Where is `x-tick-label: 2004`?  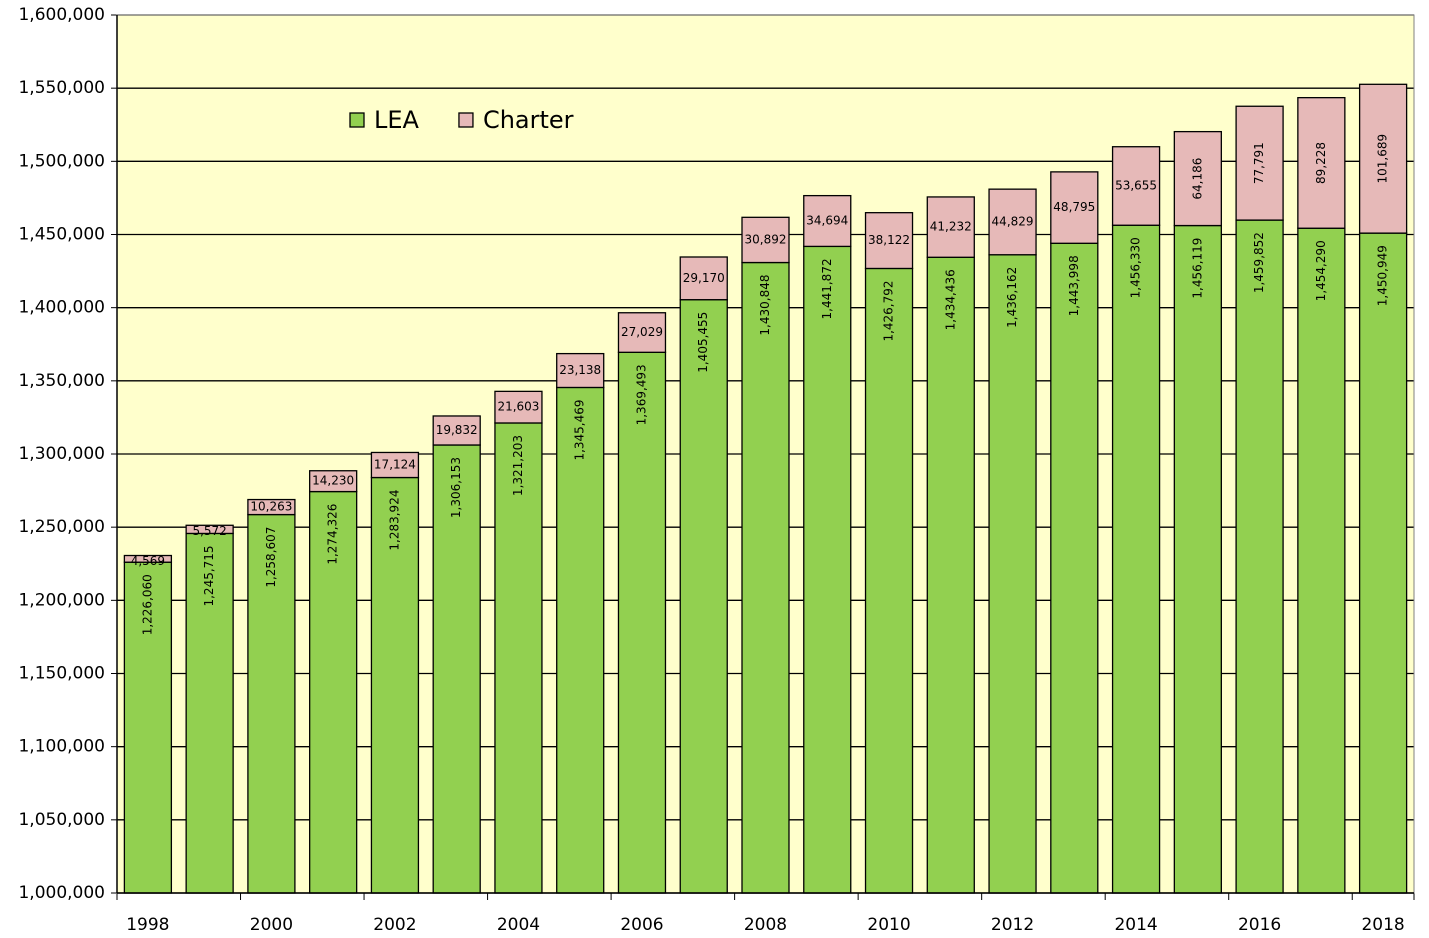
x-tick-label: 2004 is located at coordinates (518, 925).